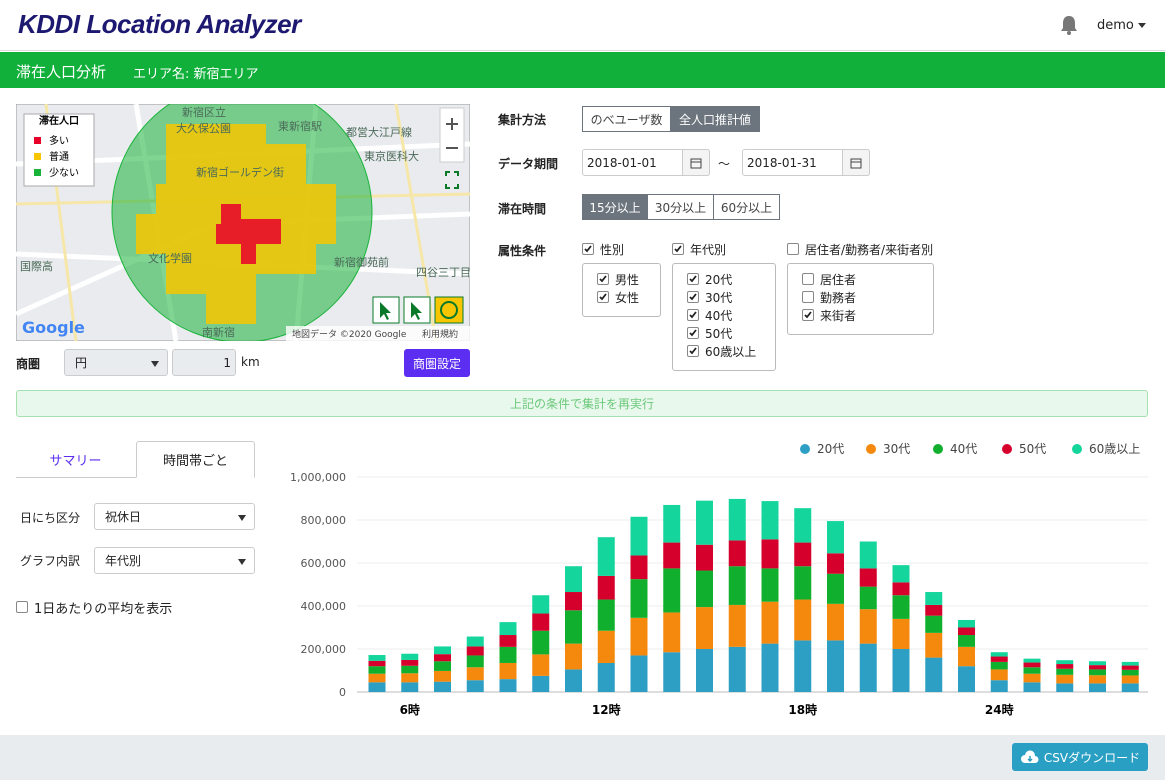 Image resolution: width=1165 pixels, height=780 pixels. Describe the element at coordinates (324, 606) in the screenshot. I see `y-tick-label: 400,000` at that location.